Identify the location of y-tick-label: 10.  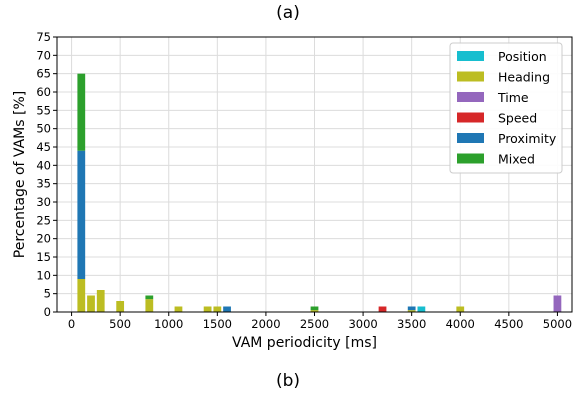
(43, 275).